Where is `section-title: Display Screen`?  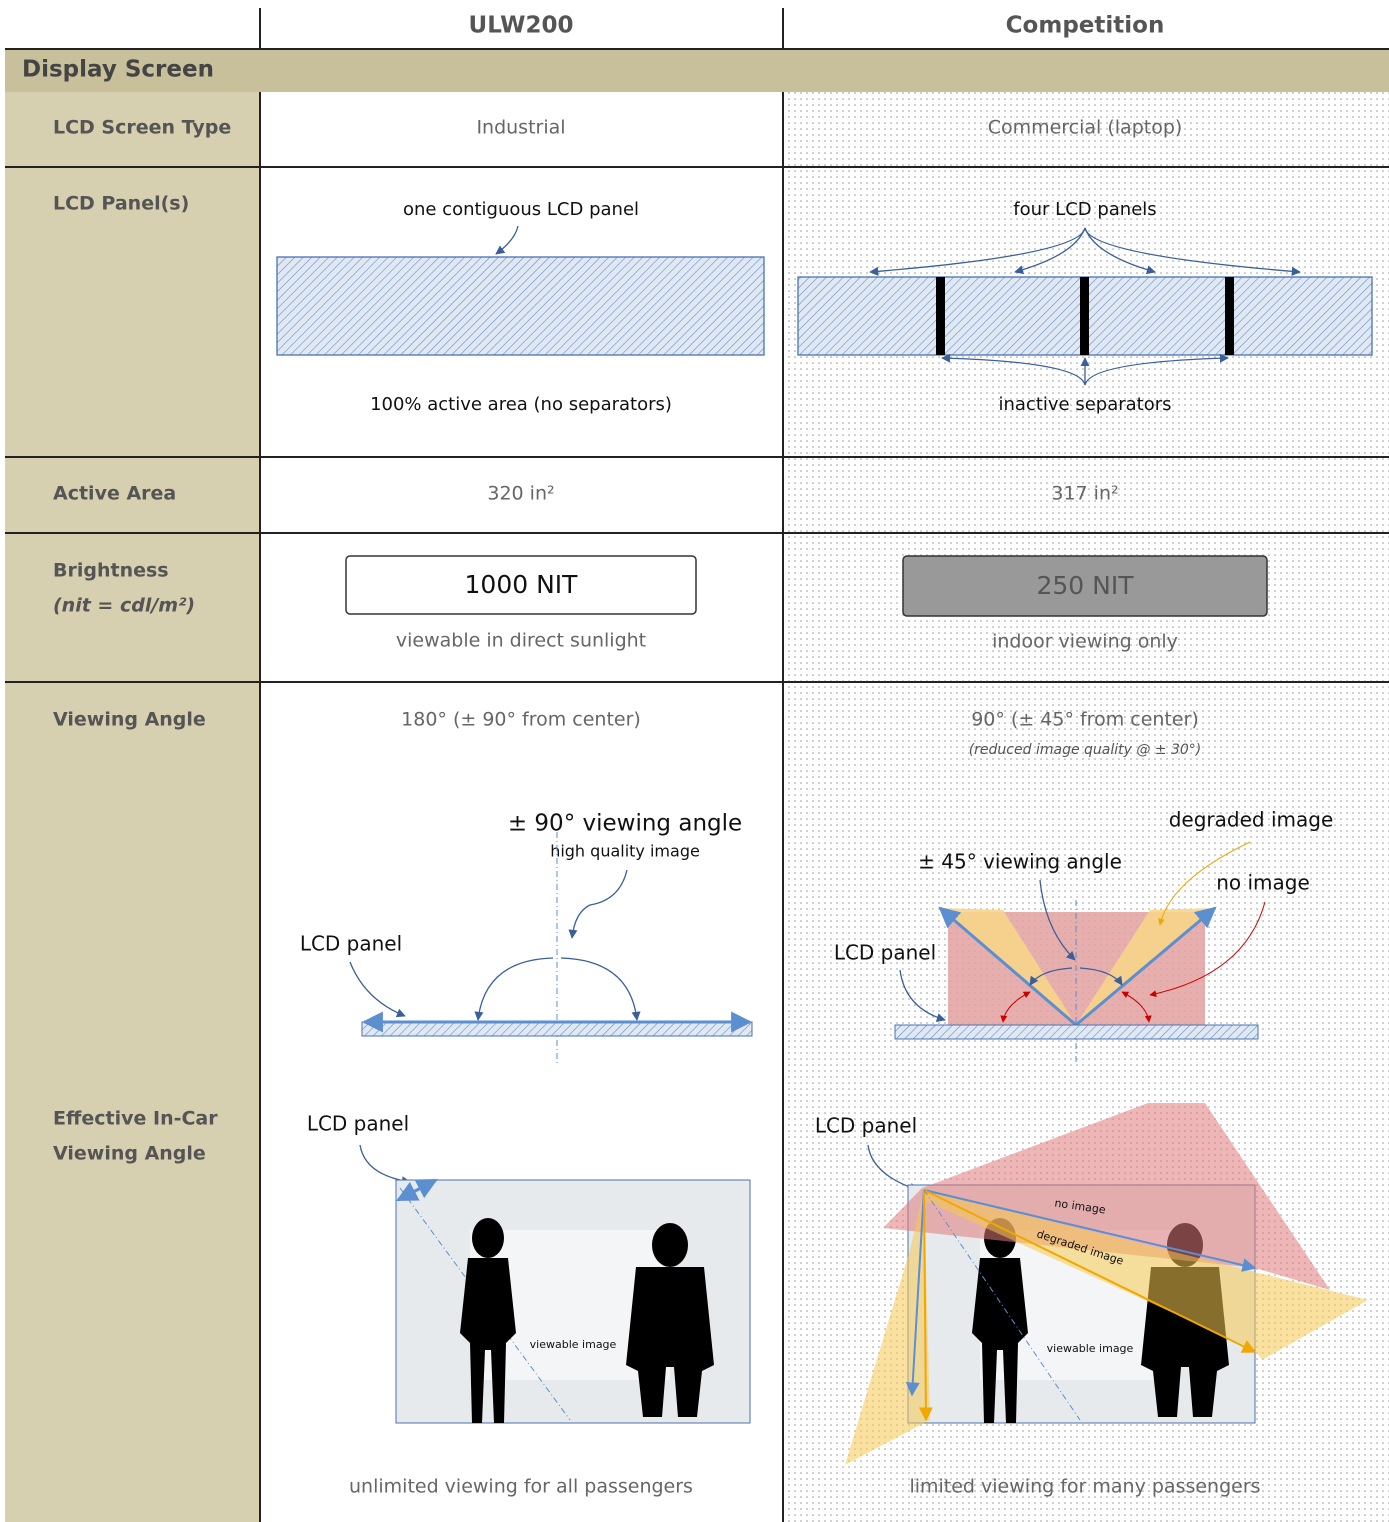 section-title: Display Screen is located at coordinates (118, 70).